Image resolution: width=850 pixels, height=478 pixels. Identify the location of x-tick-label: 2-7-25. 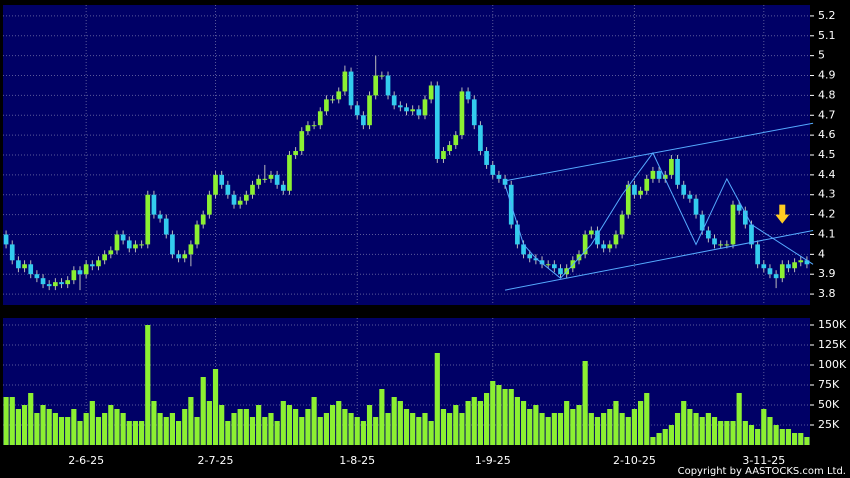
(216, 460).